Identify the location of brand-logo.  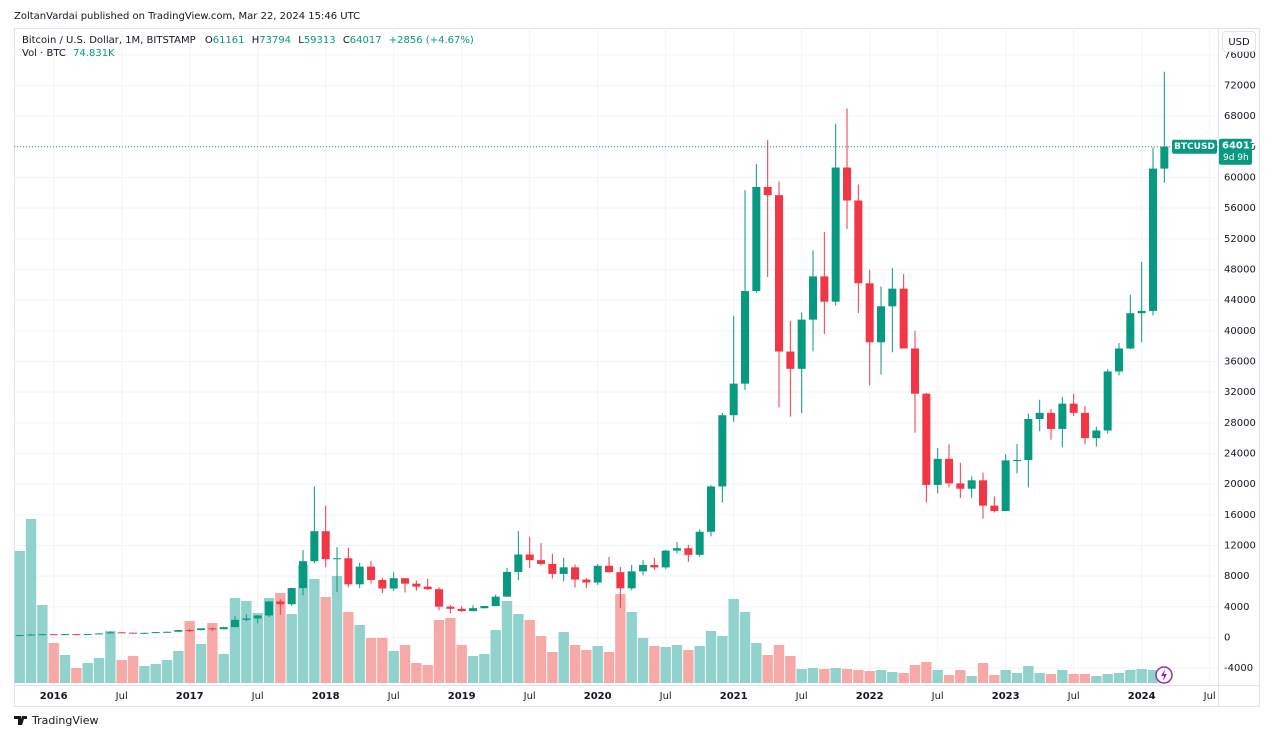
(20, 720).